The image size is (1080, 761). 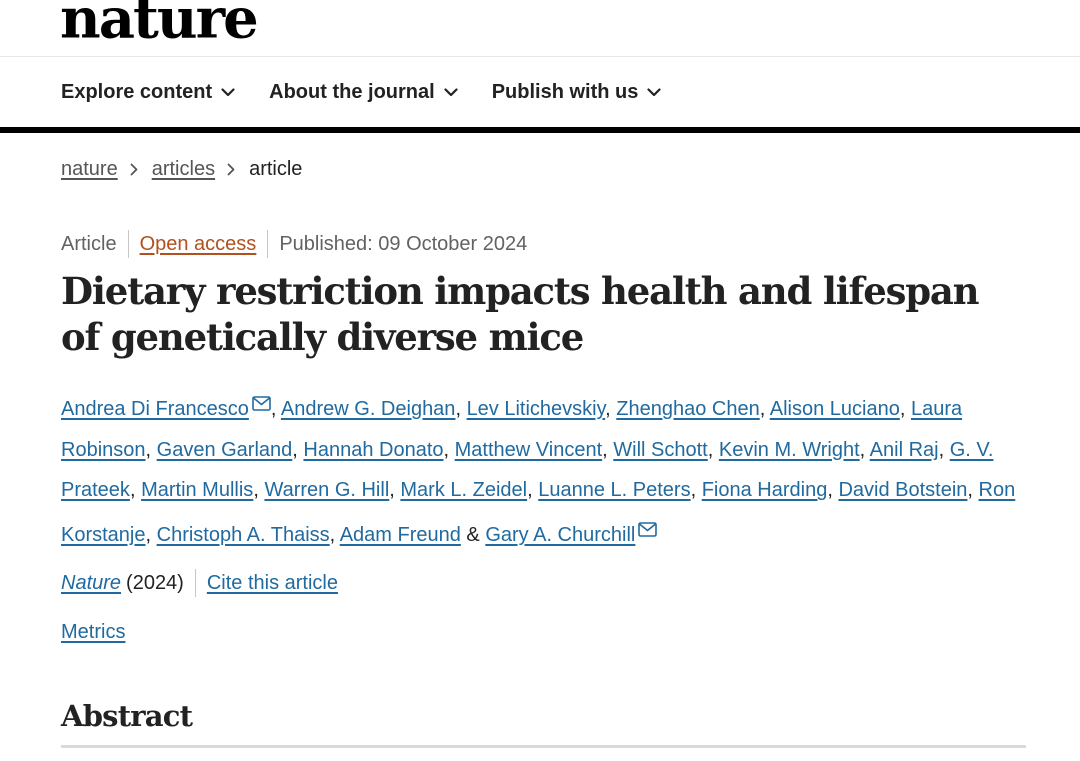 What do you see at coordinates (903, 490) in the screenshot?
I see `author-link: David Botstein` at bounding box center [903, 490].